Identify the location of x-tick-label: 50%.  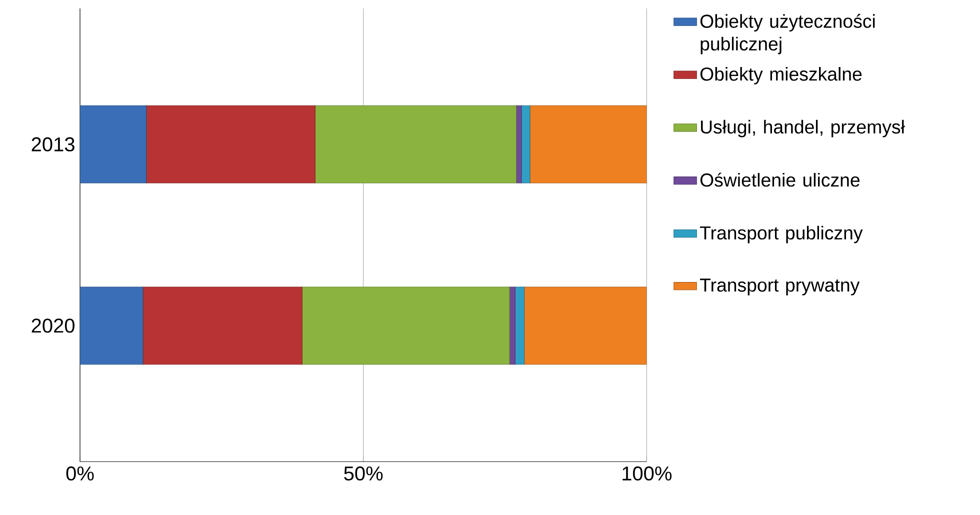
(363, 473).